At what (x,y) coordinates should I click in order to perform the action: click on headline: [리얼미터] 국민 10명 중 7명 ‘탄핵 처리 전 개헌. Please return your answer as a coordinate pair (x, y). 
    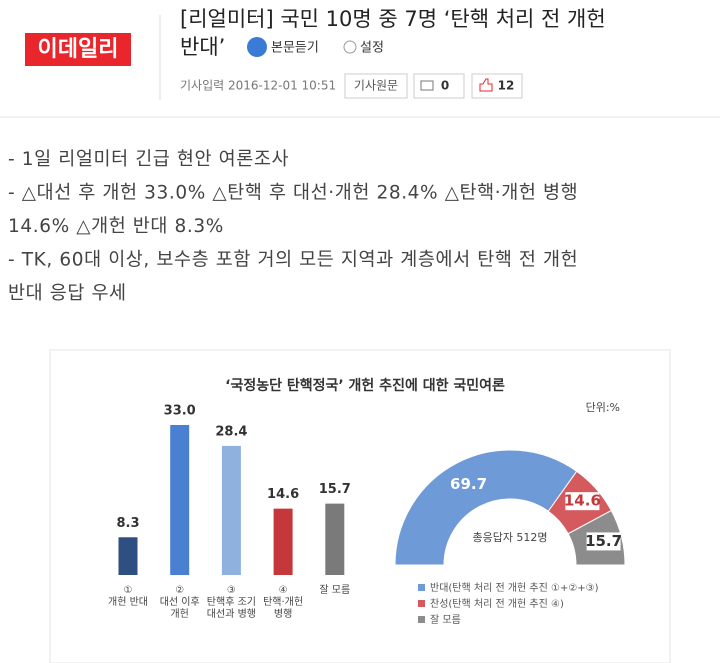
    Looking at the image, I should click on (393, 19).